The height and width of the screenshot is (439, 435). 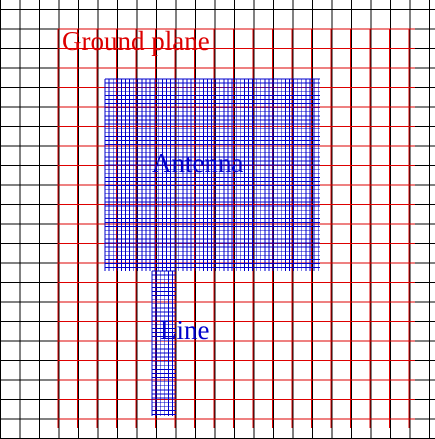 I want to click on feed-line-mesh, so click(x=163, y=343).